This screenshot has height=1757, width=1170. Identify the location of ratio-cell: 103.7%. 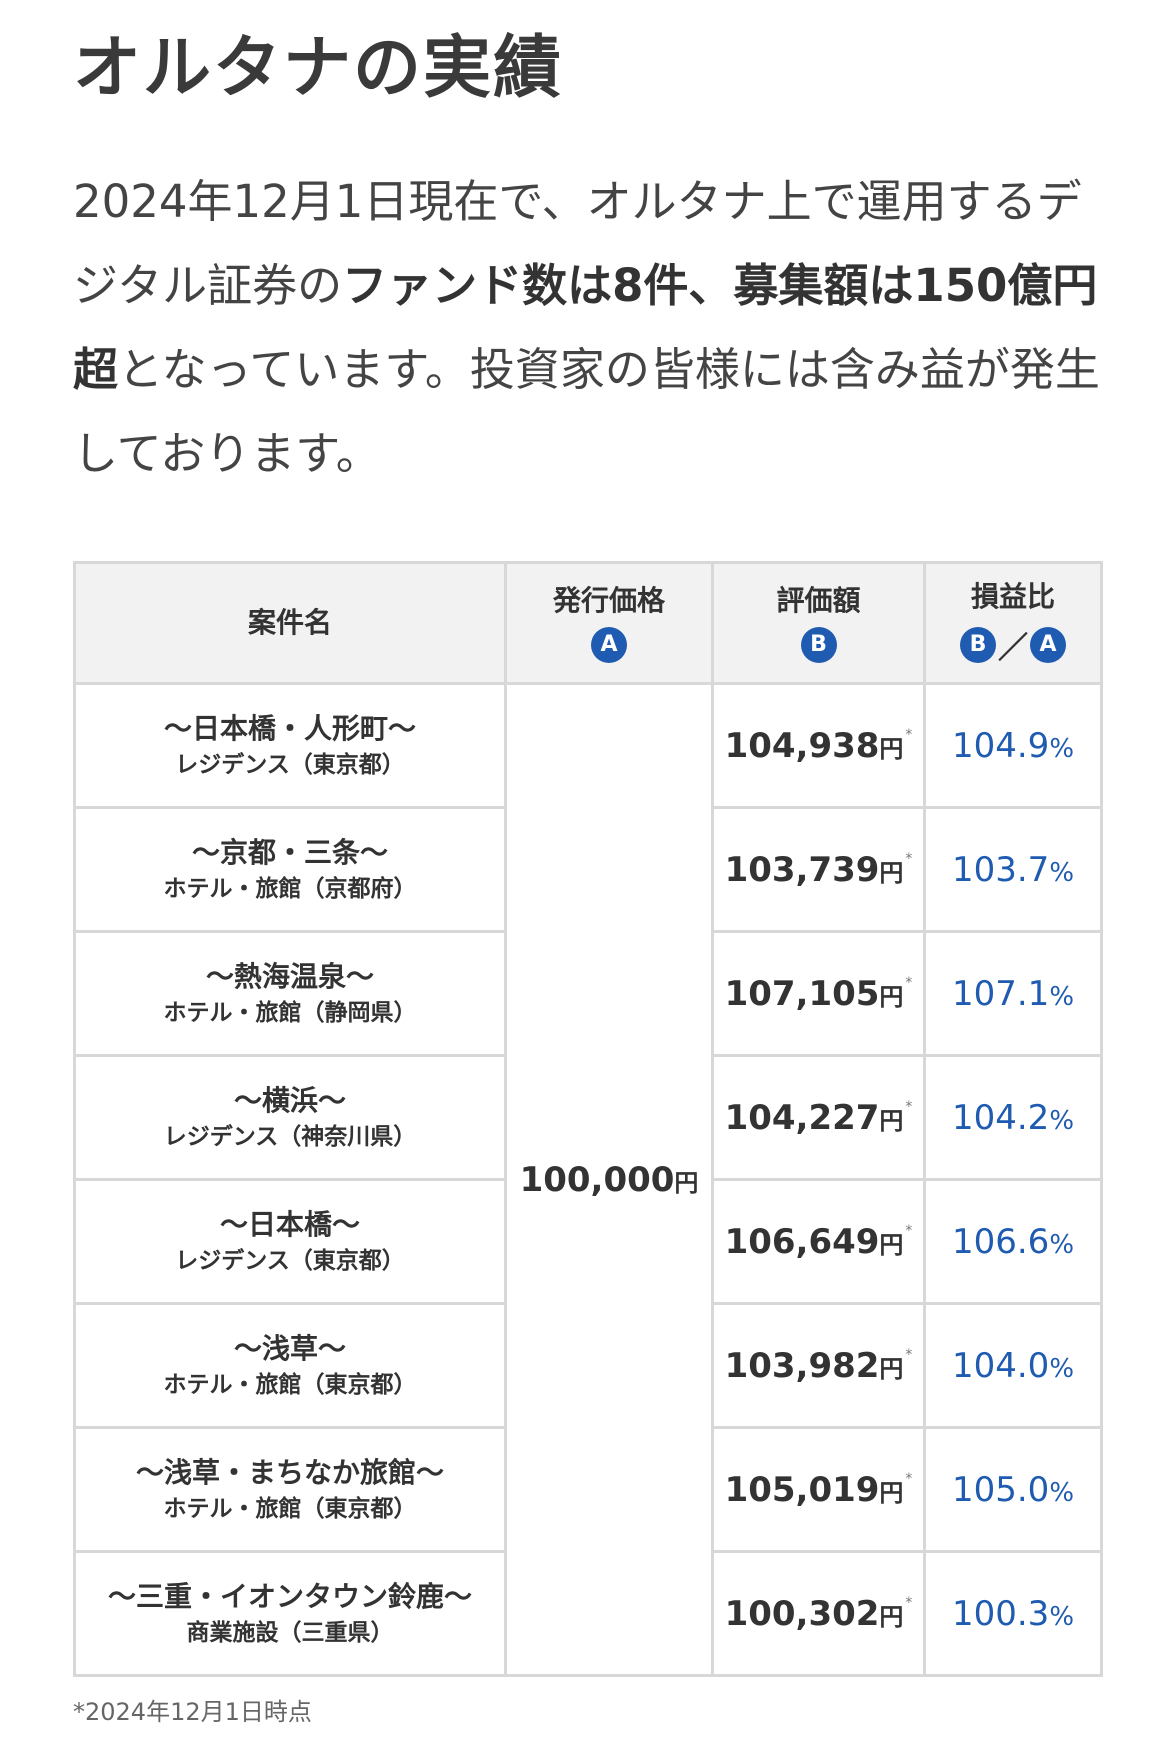
(1013, 869).